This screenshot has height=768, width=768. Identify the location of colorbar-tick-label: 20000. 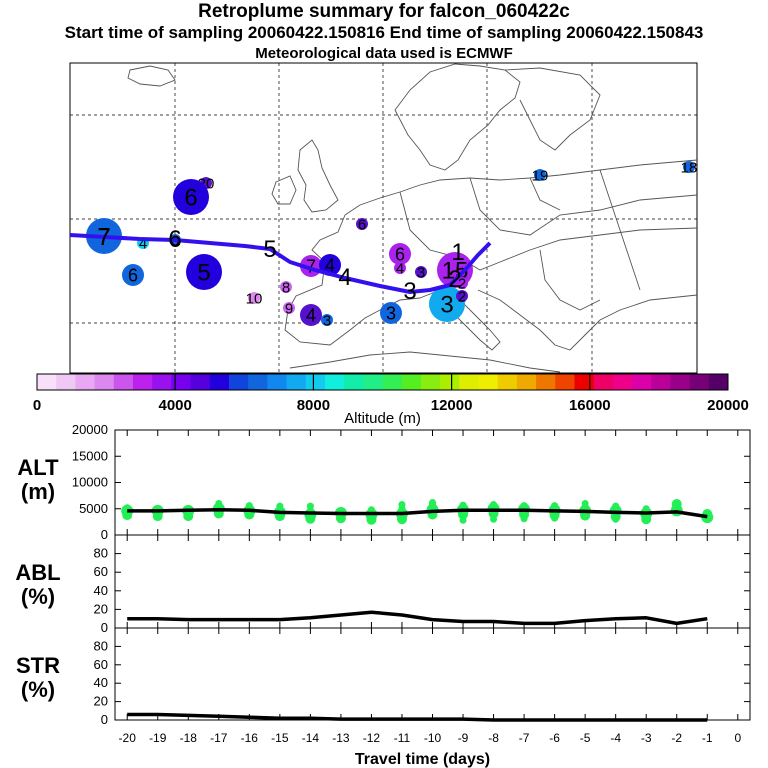
(728, 405).